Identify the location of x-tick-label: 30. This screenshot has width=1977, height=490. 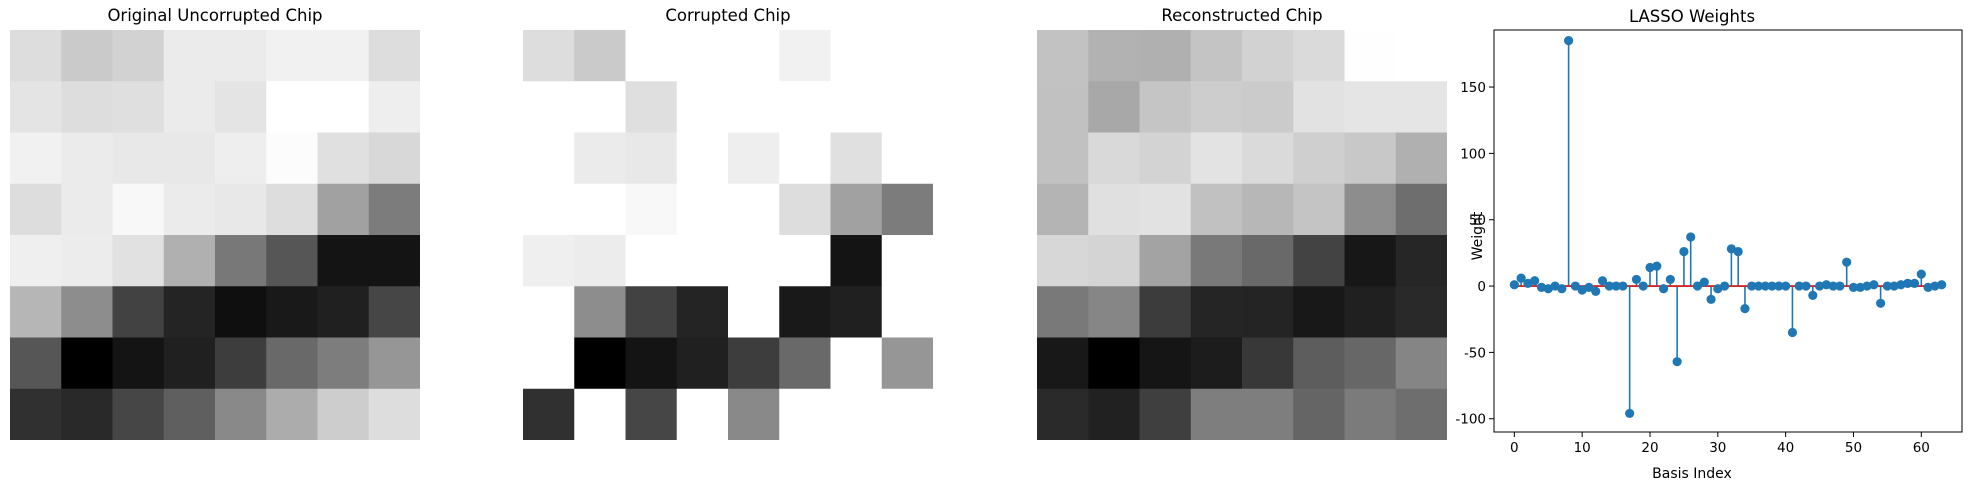
(1717, 448).